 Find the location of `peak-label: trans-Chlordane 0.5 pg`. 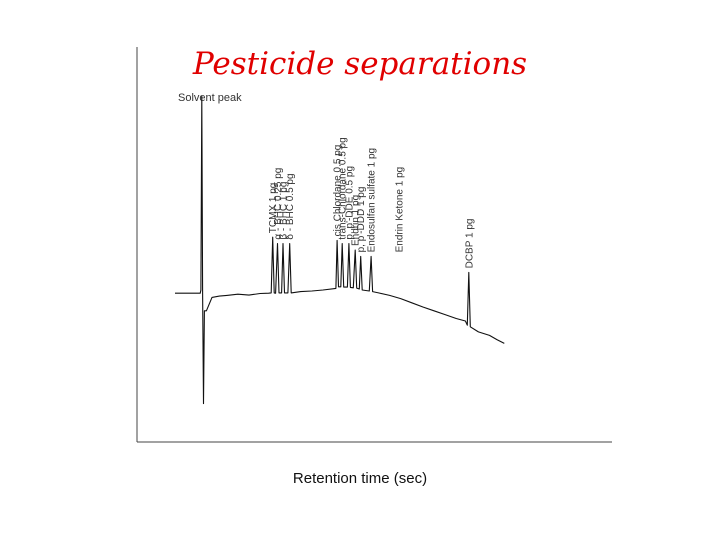

peak-label: trans-Chlordane 0.5 pg is located at coordinates (343, 188).